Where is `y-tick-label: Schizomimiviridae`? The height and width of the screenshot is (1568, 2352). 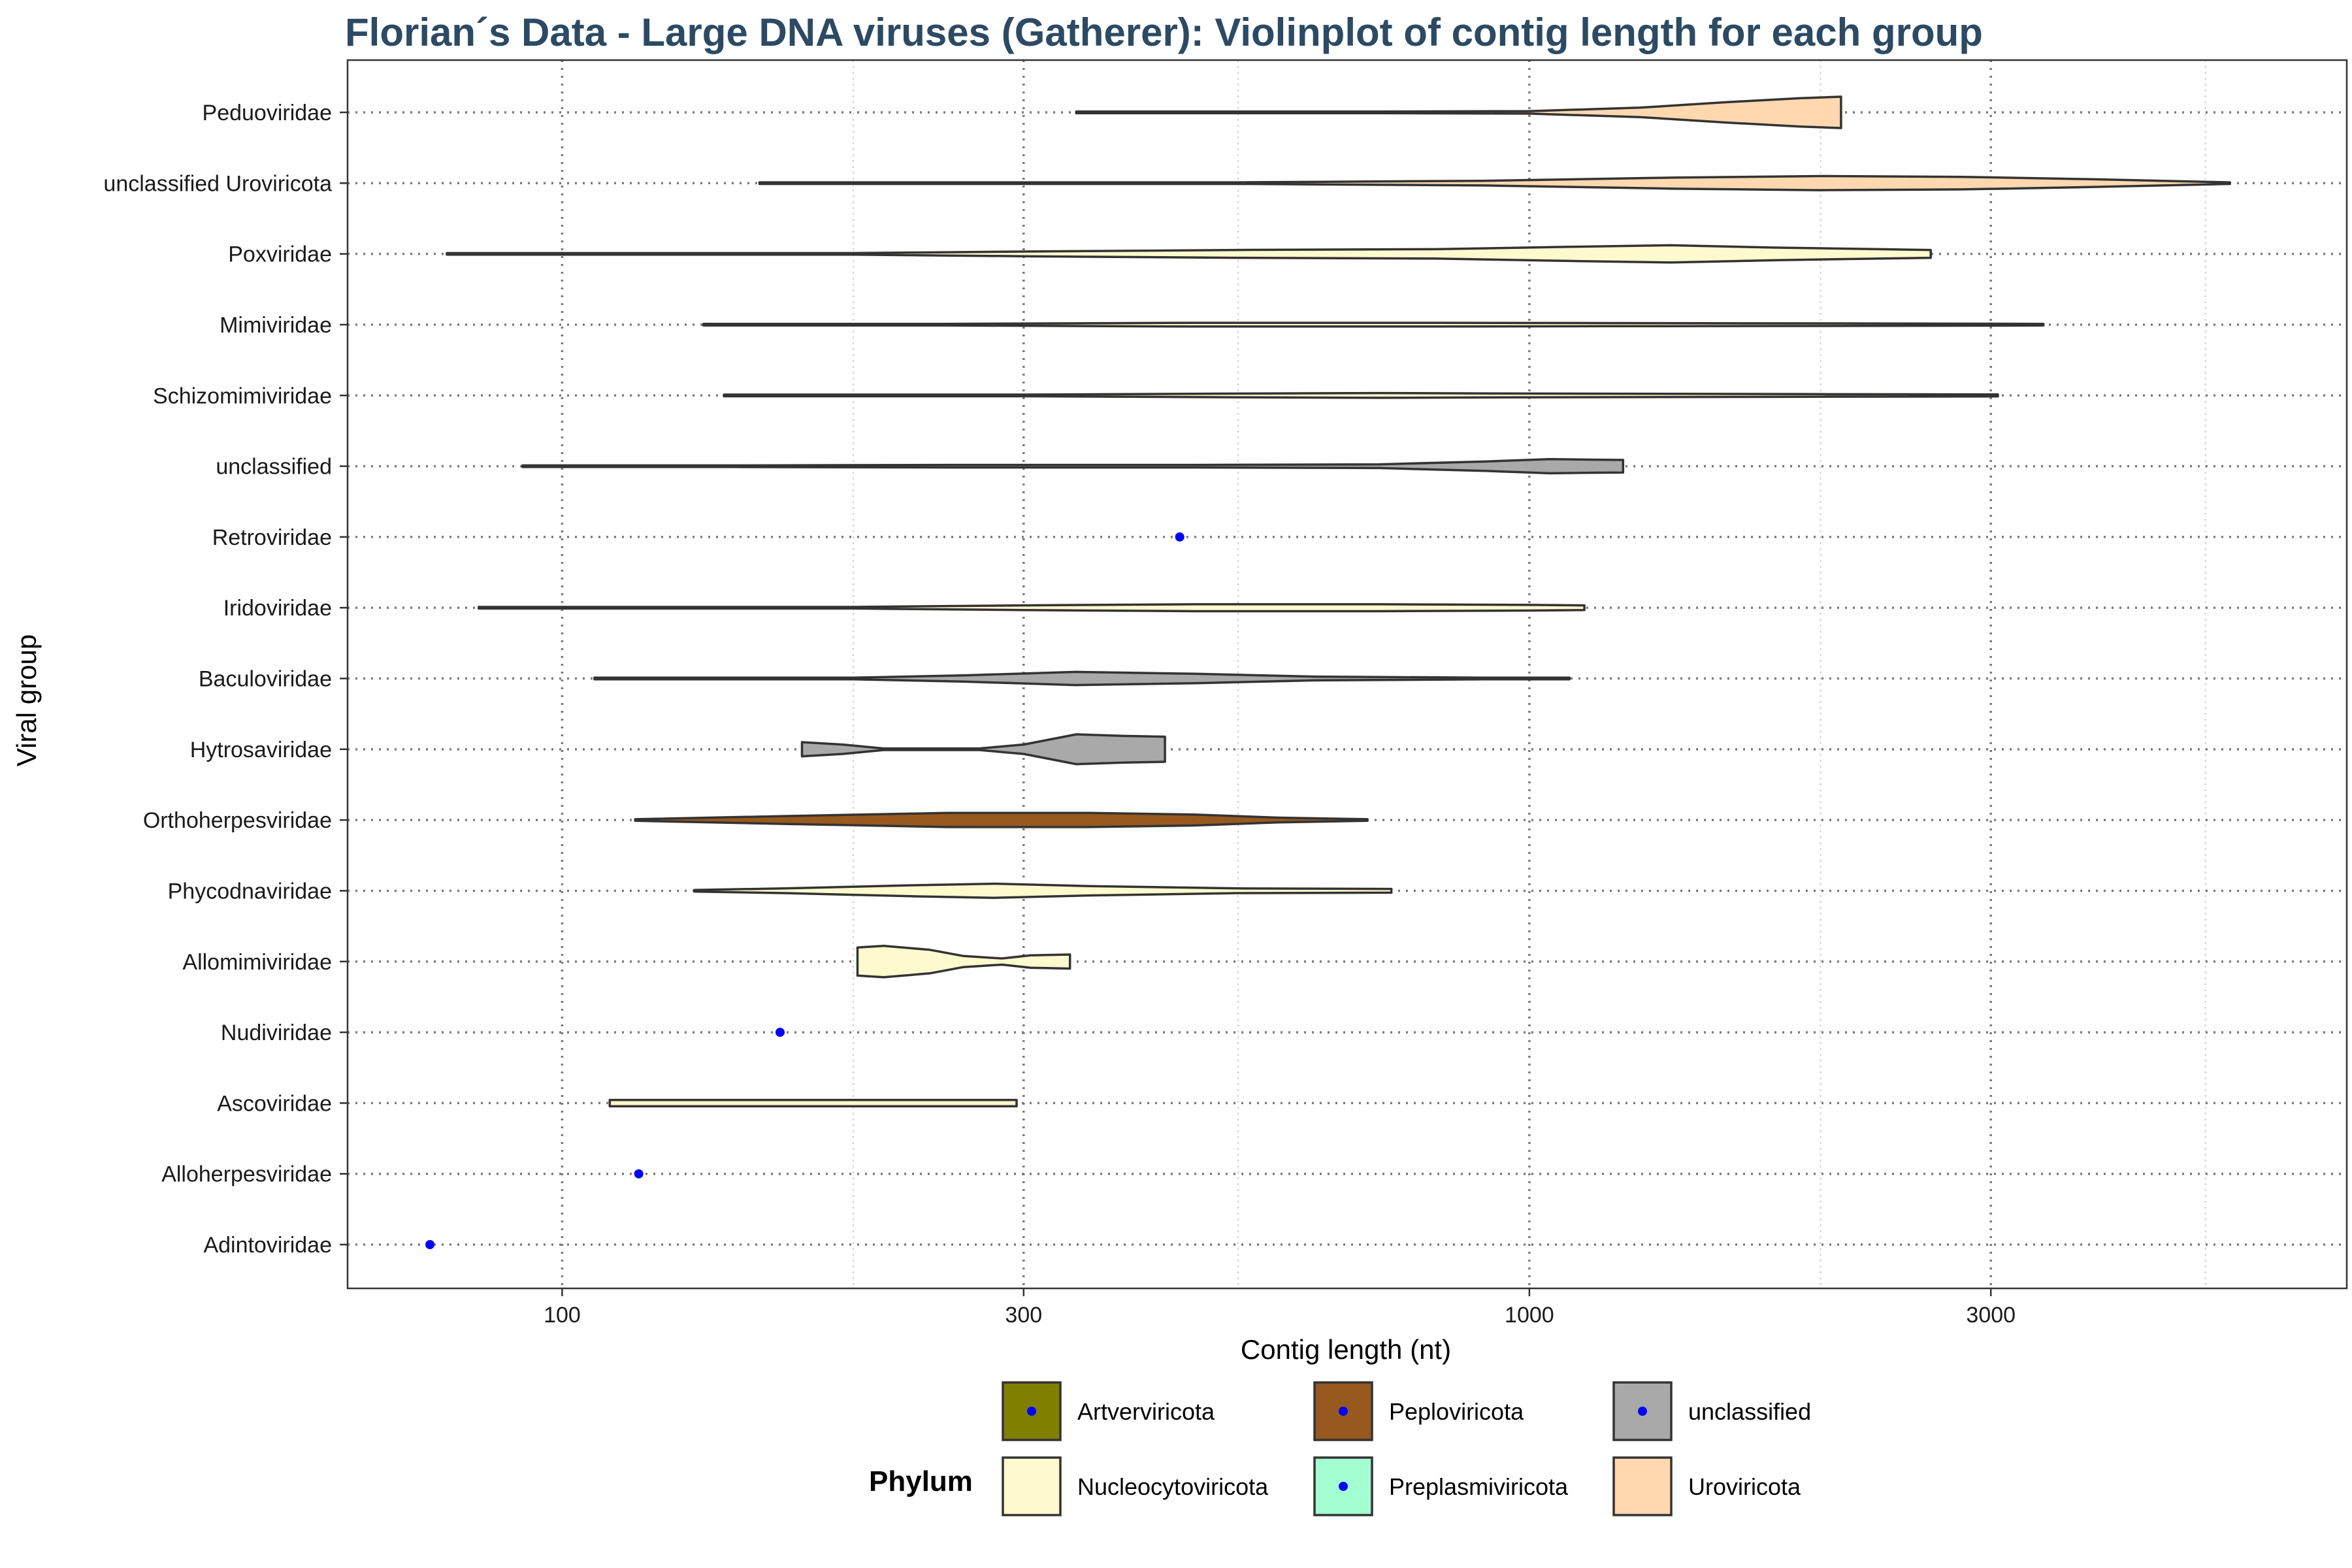 y-tick-label: Schizomimiviridae is located at coordinates (242, 396).